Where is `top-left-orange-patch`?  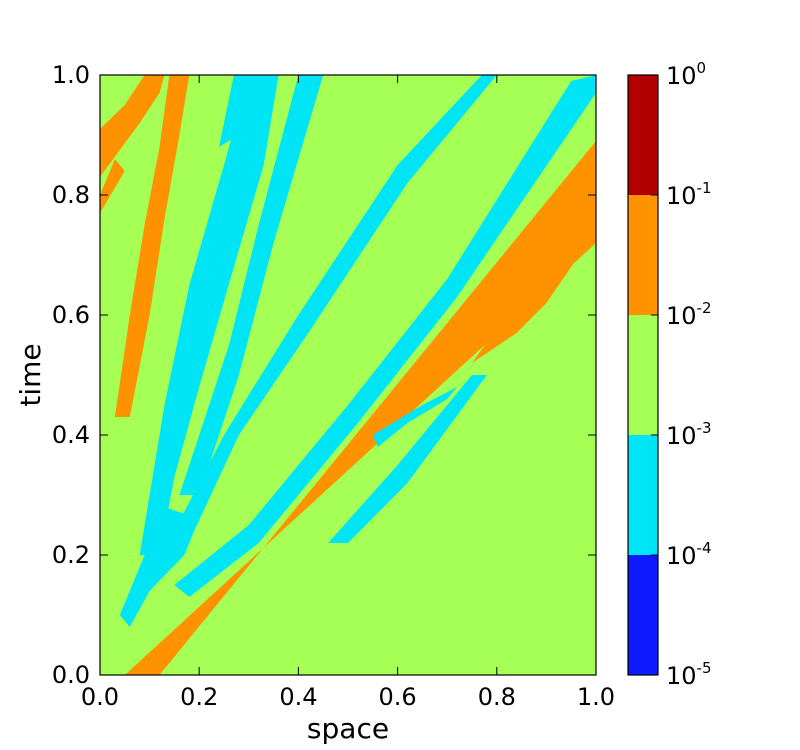 top-left-orange-patch is located at coordinates (132, 126).